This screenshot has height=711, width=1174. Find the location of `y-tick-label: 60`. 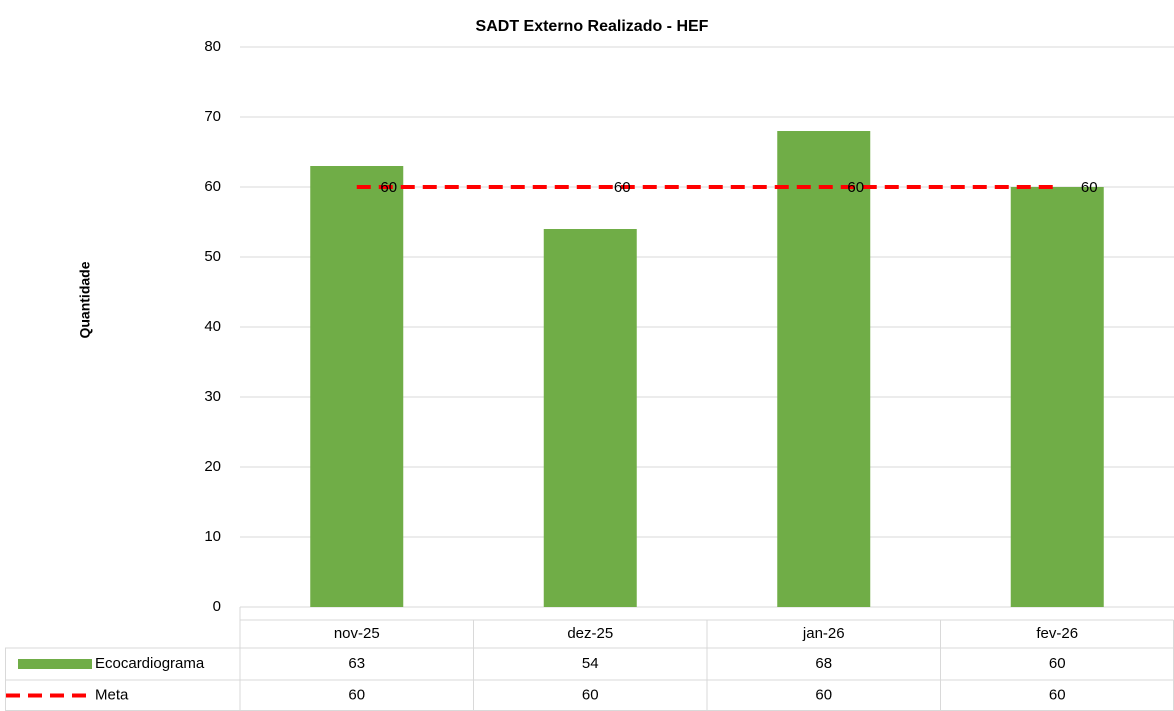

y-tick-label: 60 is located at coordinates (212, 186).